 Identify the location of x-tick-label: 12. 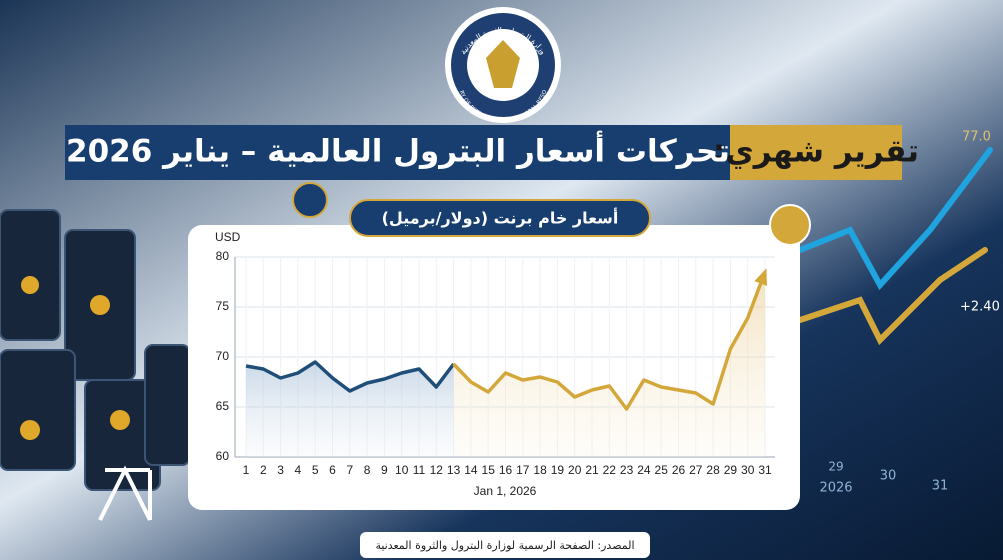
(437, 470).